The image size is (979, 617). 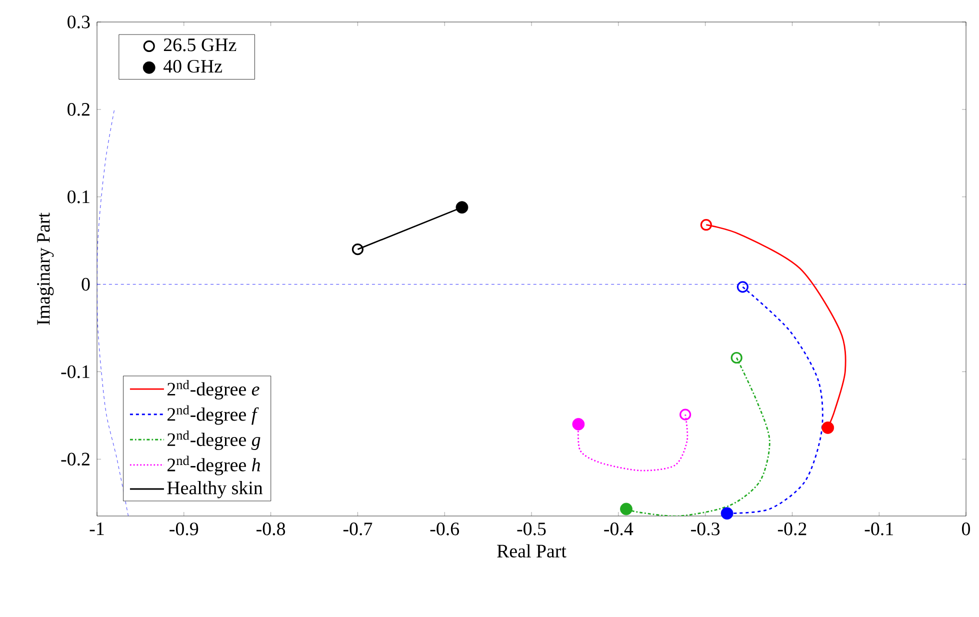 What do you see at coordinates (357, 529) in the screenshot?
I see `x-tick-label: -0.7` at bounding box center [357, 529].